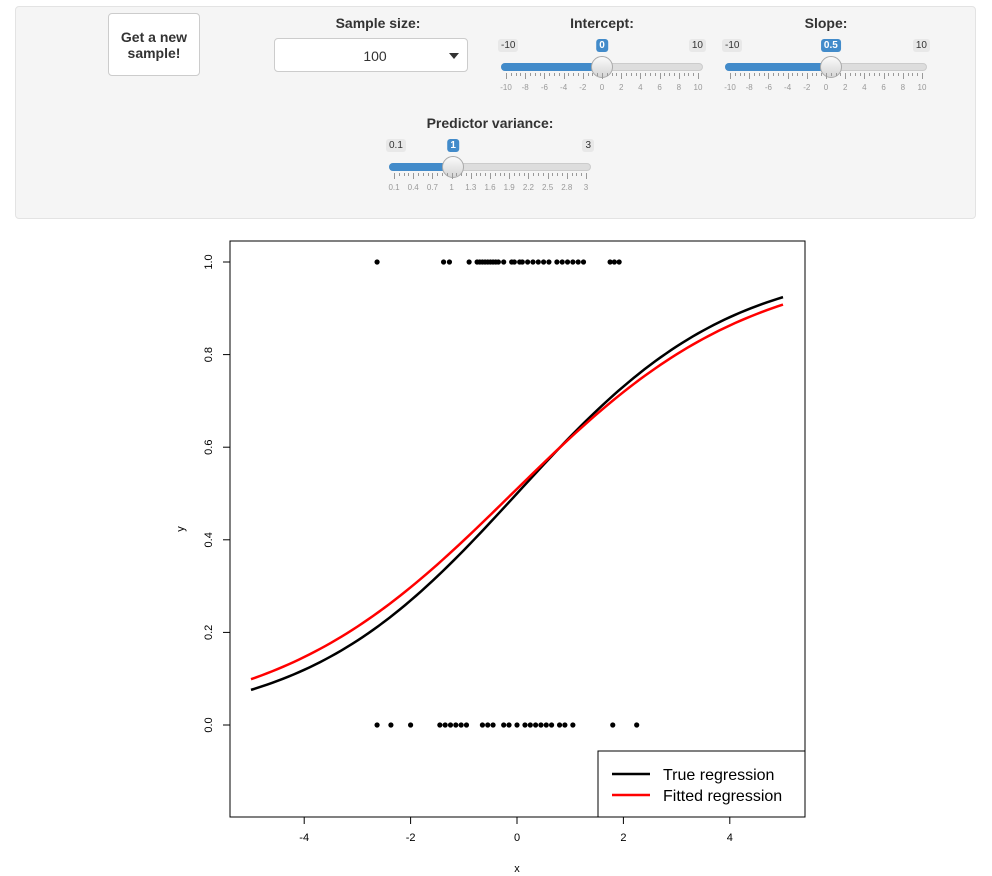  I want to click on legend-box, so click(701, 784).